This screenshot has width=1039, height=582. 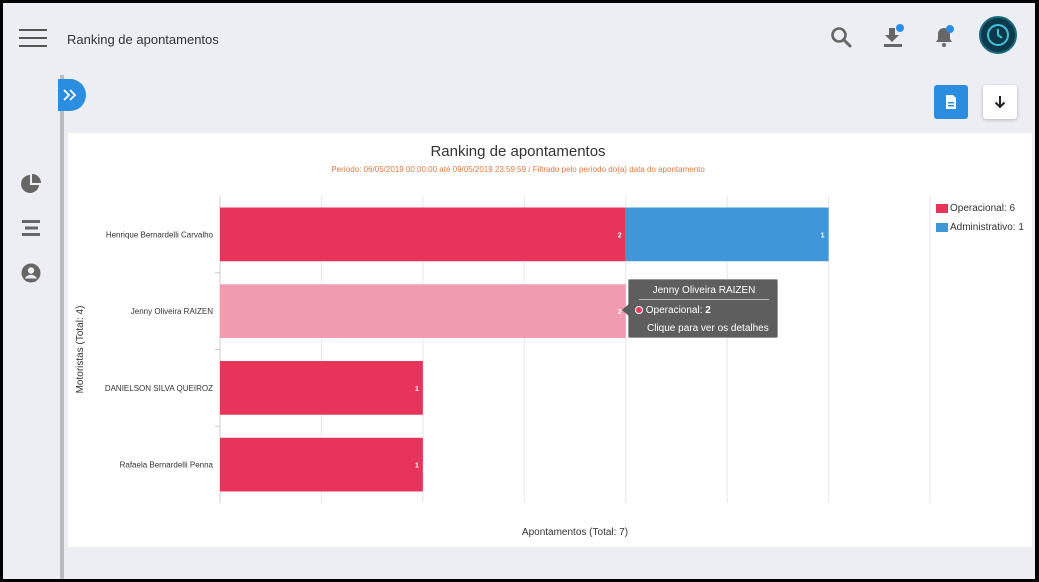 What do you see at coordinates (31, 184) in the screenshot?
I see `pie-chart-icon` at bounding box center [31, 184].